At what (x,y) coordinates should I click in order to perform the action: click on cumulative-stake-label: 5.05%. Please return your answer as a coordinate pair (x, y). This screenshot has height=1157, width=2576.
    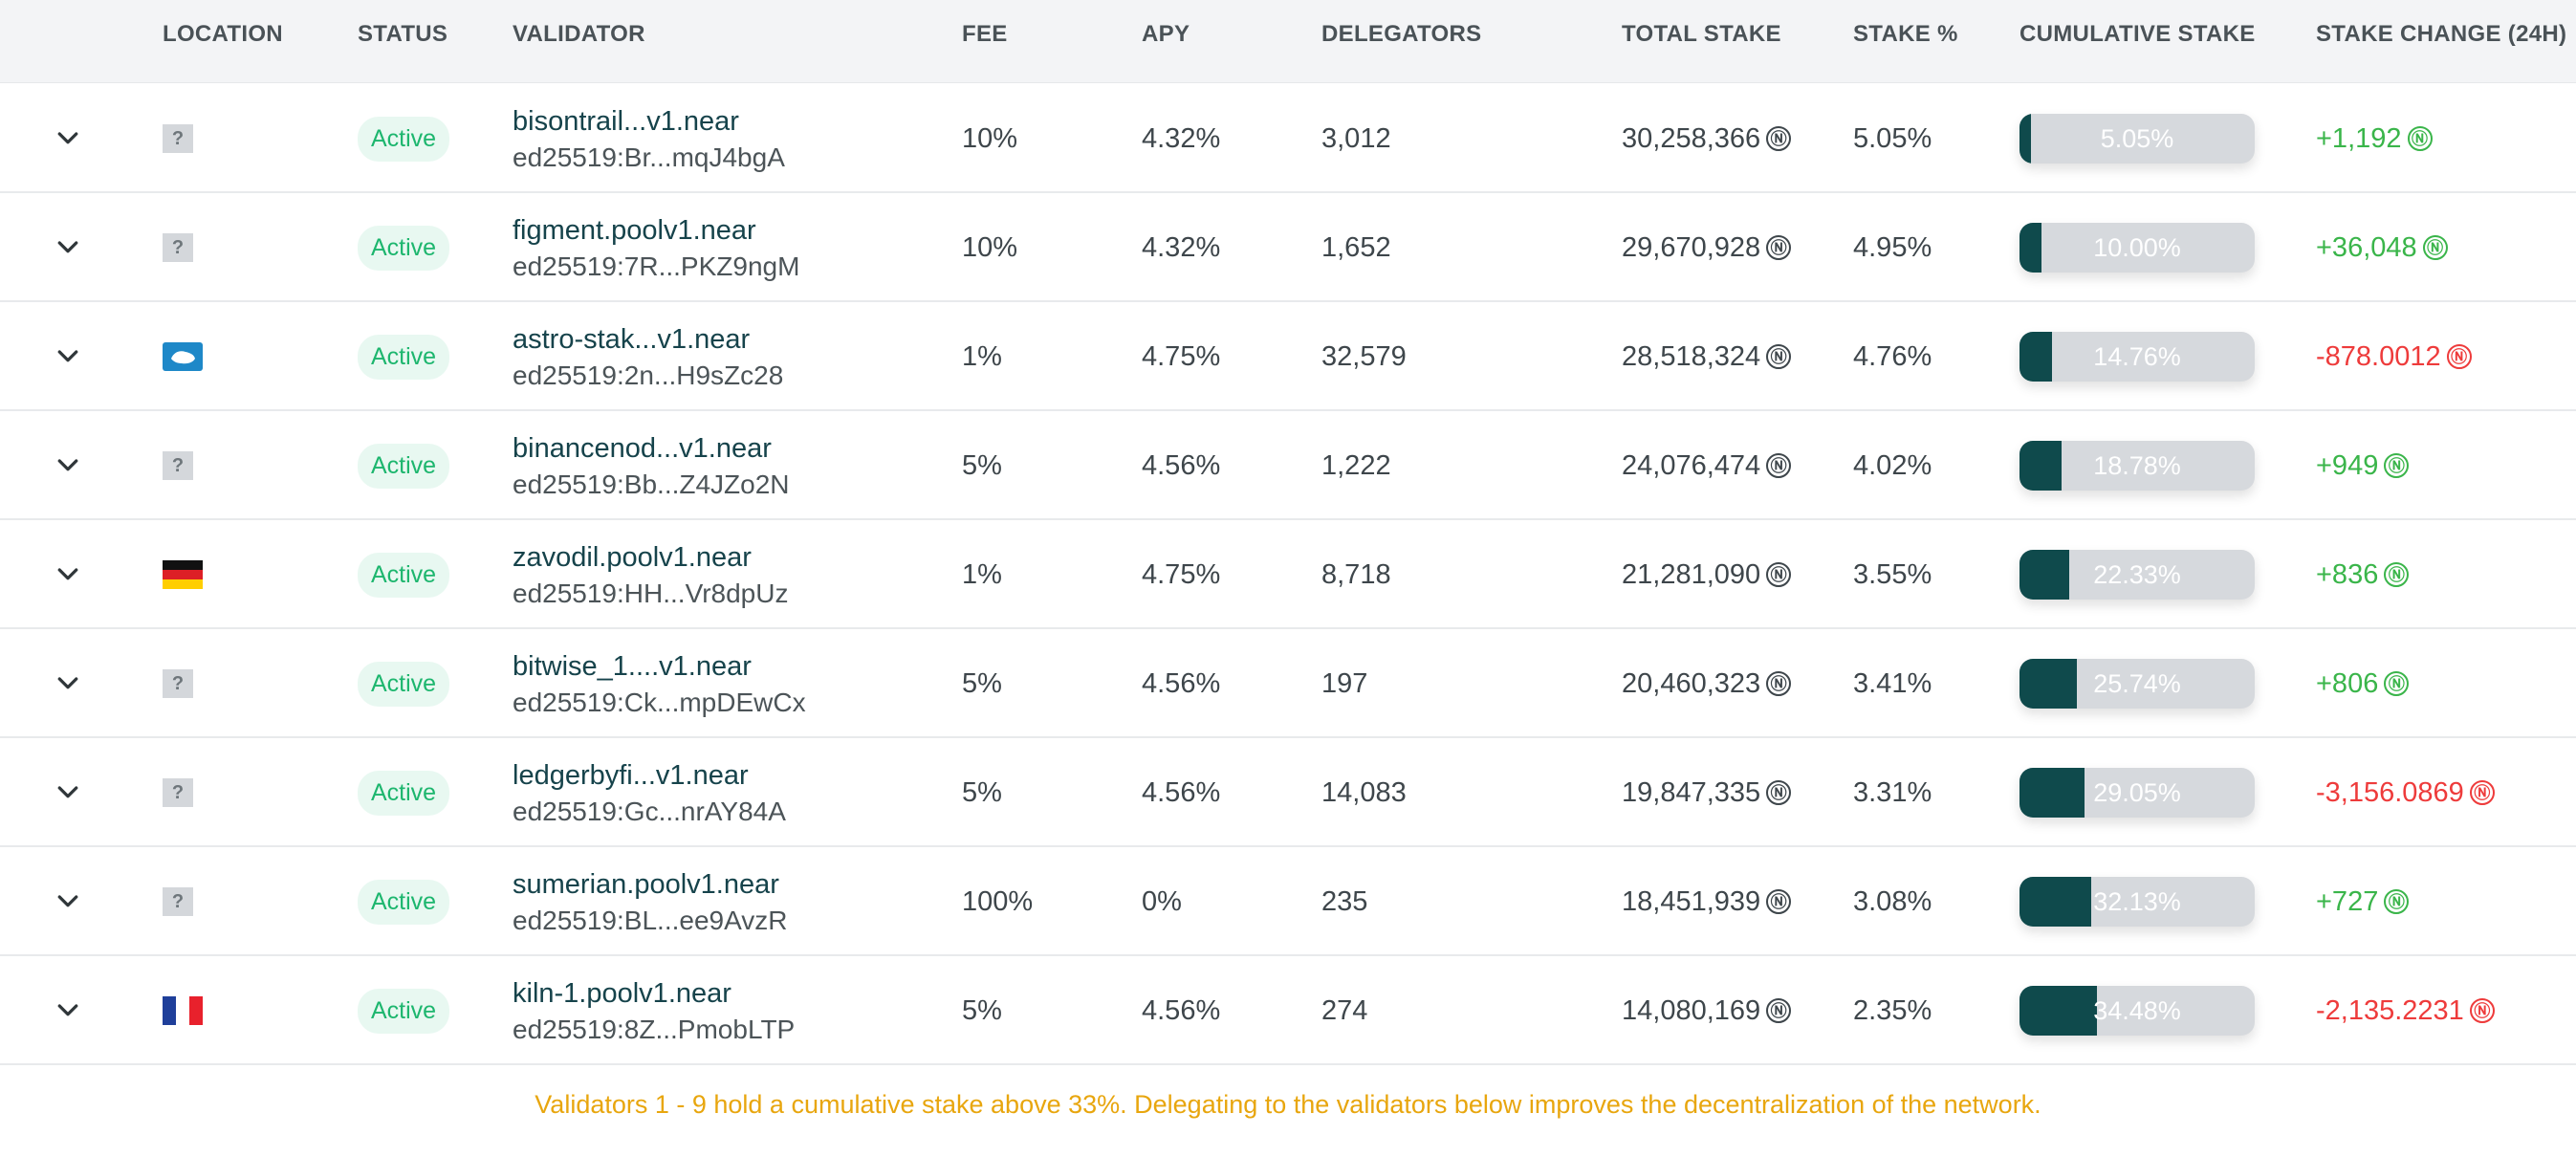
    Looking at the image, I should click on (2137, 138).